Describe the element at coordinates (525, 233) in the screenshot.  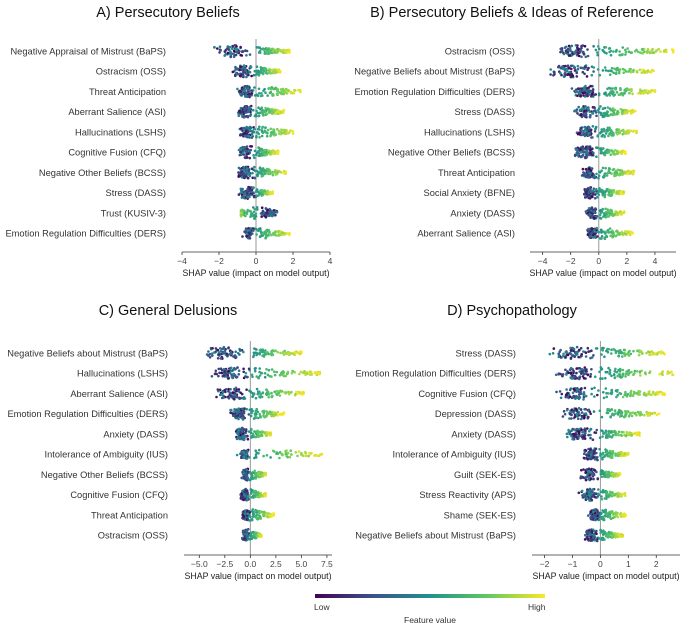
I see `feature-row: Aberrant Salience (ASI)` at that location.